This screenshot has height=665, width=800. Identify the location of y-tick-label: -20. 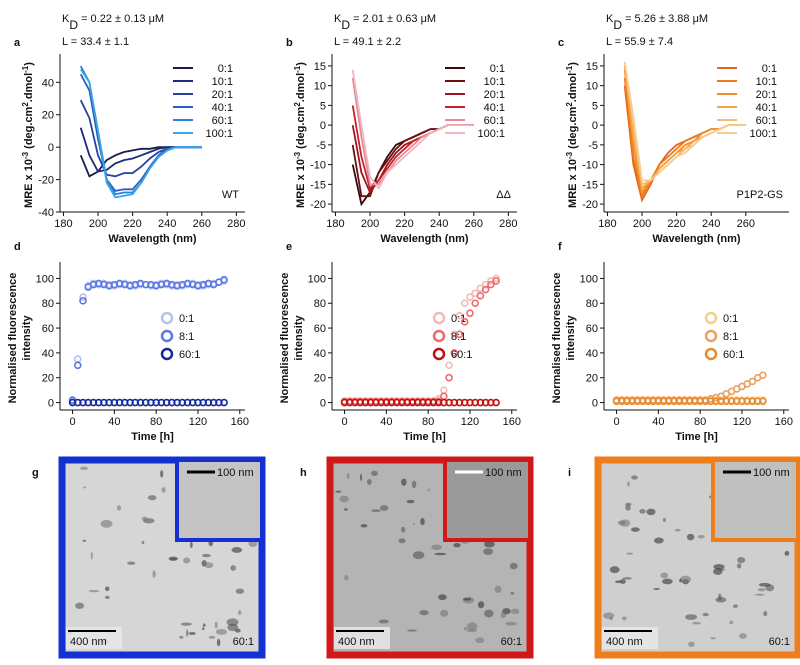
(590, 205).